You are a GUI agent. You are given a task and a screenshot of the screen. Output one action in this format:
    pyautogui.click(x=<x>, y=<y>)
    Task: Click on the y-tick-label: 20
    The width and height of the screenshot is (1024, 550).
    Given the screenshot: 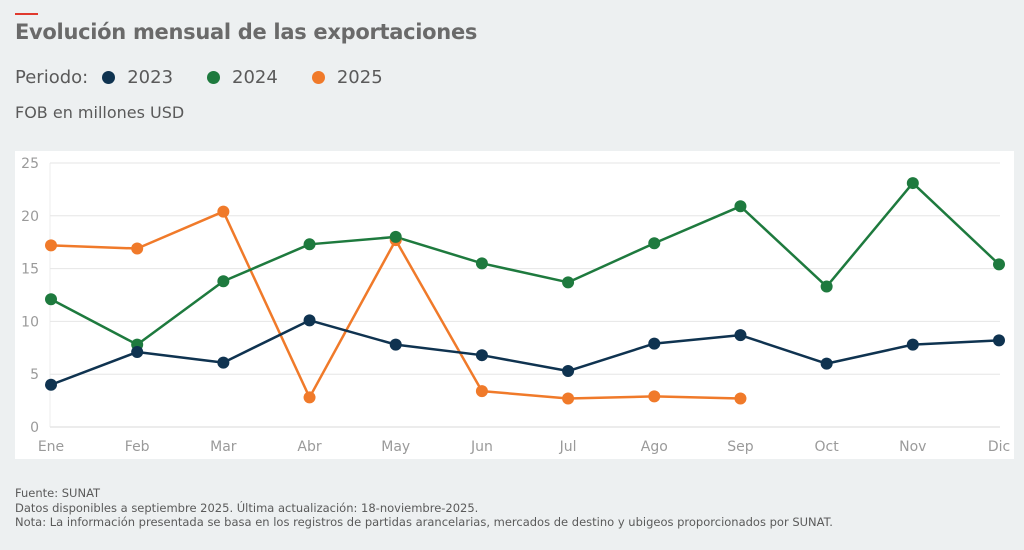 What is the action you would take?
    pyautogui.click(x=30, y=217)
    